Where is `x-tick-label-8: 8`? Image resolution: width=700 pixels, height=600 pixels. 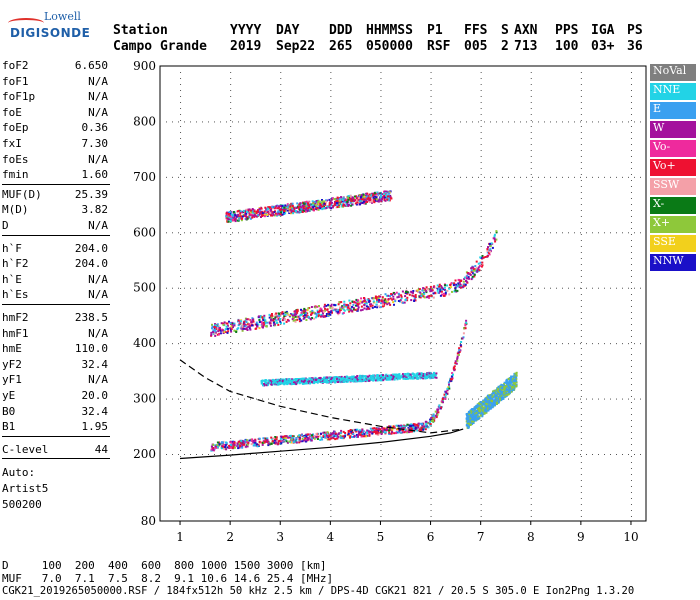
x-tick-label-8: 8 is located at coordinates (531, 537).